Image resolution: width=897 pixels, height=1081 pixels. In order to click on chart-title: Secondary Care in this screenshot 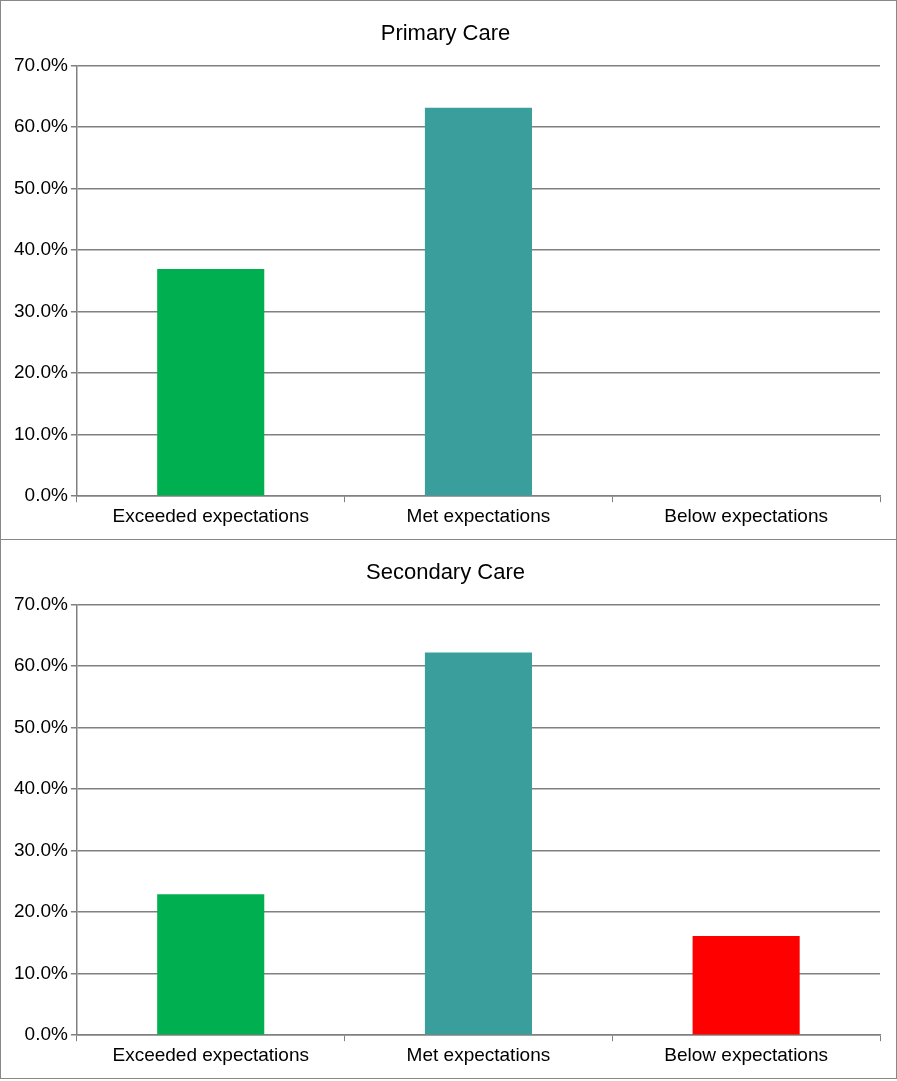, I will do `click(445, 572)`.